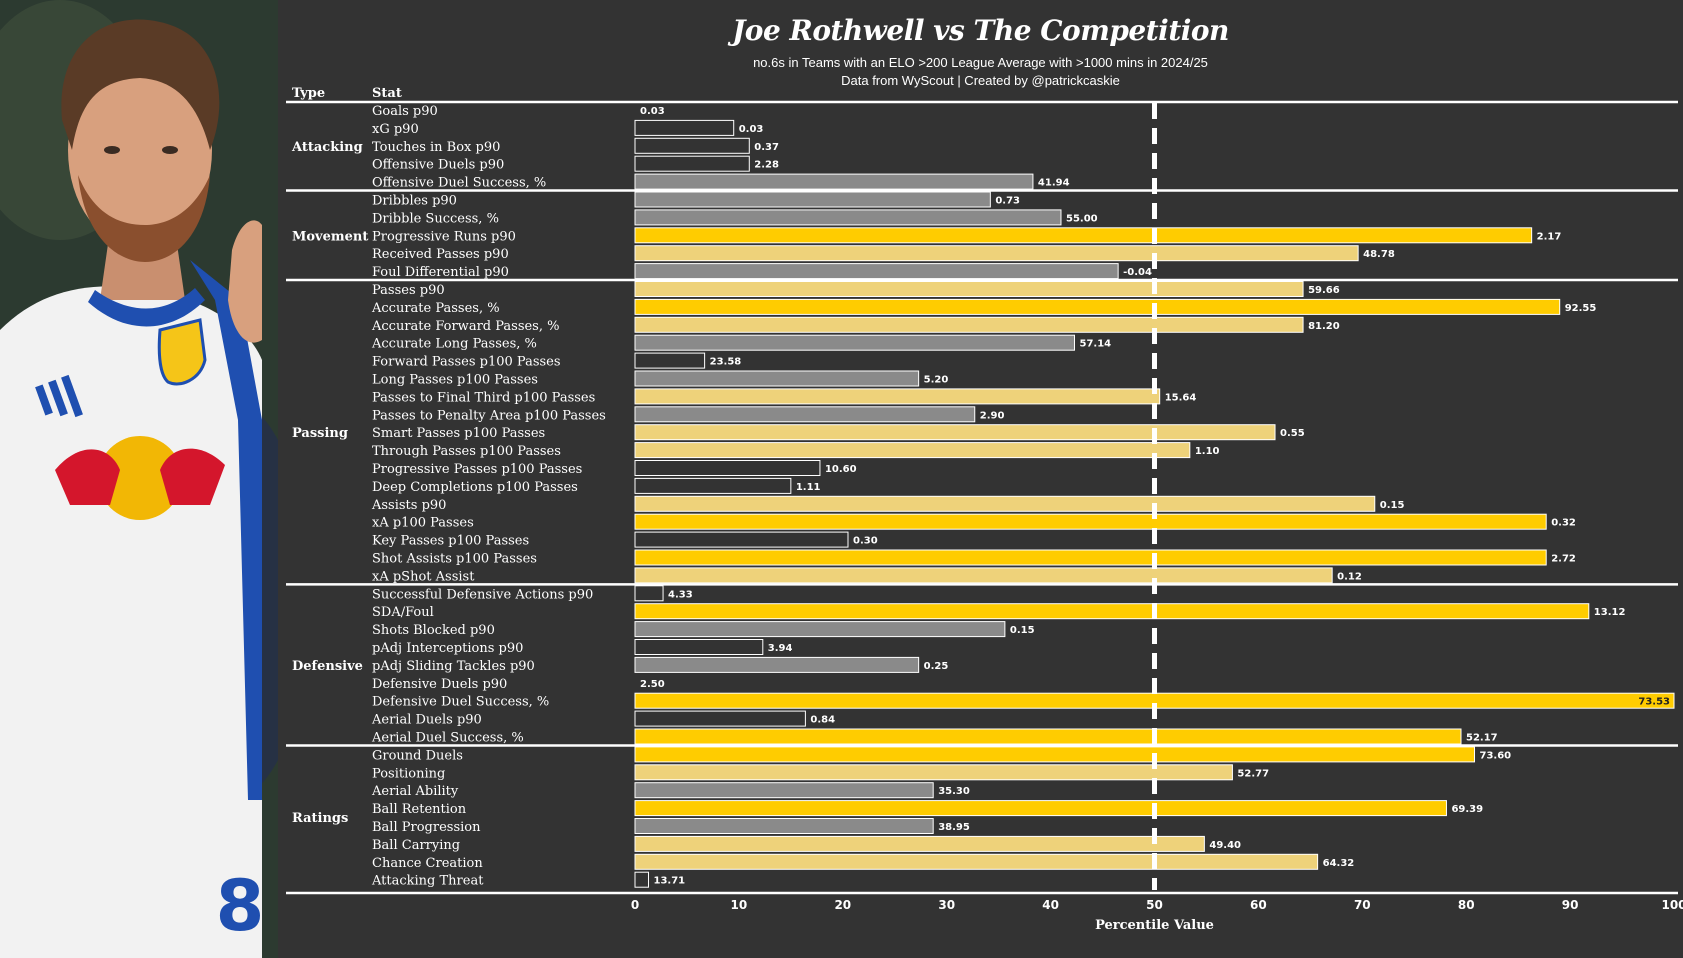  Describe the element at coordinates (1654, 702) in the screenshot. I see `value-label: 73.53` at that location.